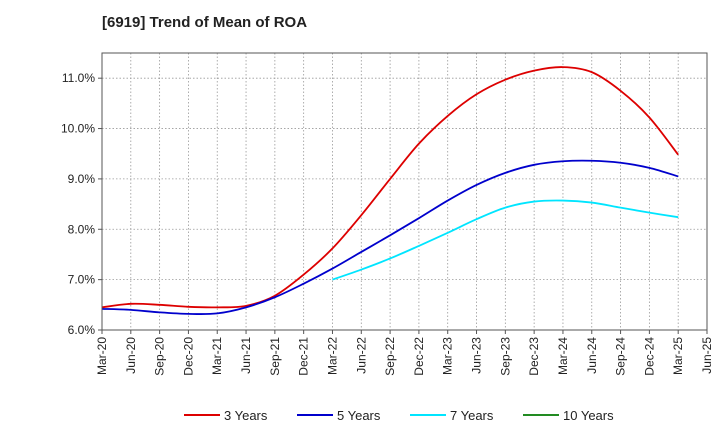 This screenshot has width=720, height=440. What do you see at coordinates (81, 204) in the screenshot?
I see `y-axis: 6.0% 7.0% 8.0% 9.0% 10.0% 11.0%` at bounding box center [81, 204].